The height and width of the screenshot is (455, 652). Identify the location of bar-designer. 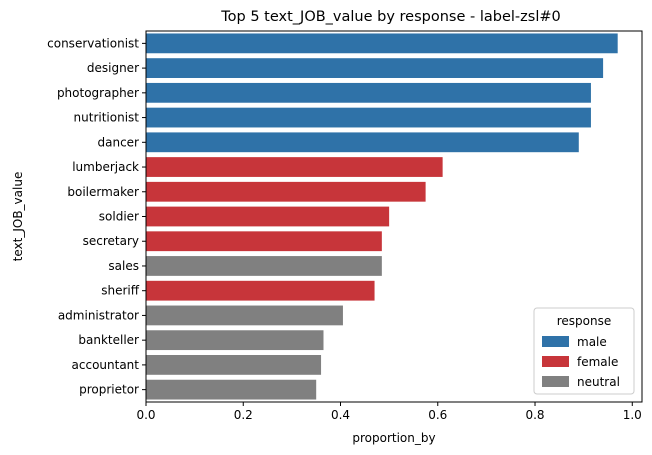
(375, 68).